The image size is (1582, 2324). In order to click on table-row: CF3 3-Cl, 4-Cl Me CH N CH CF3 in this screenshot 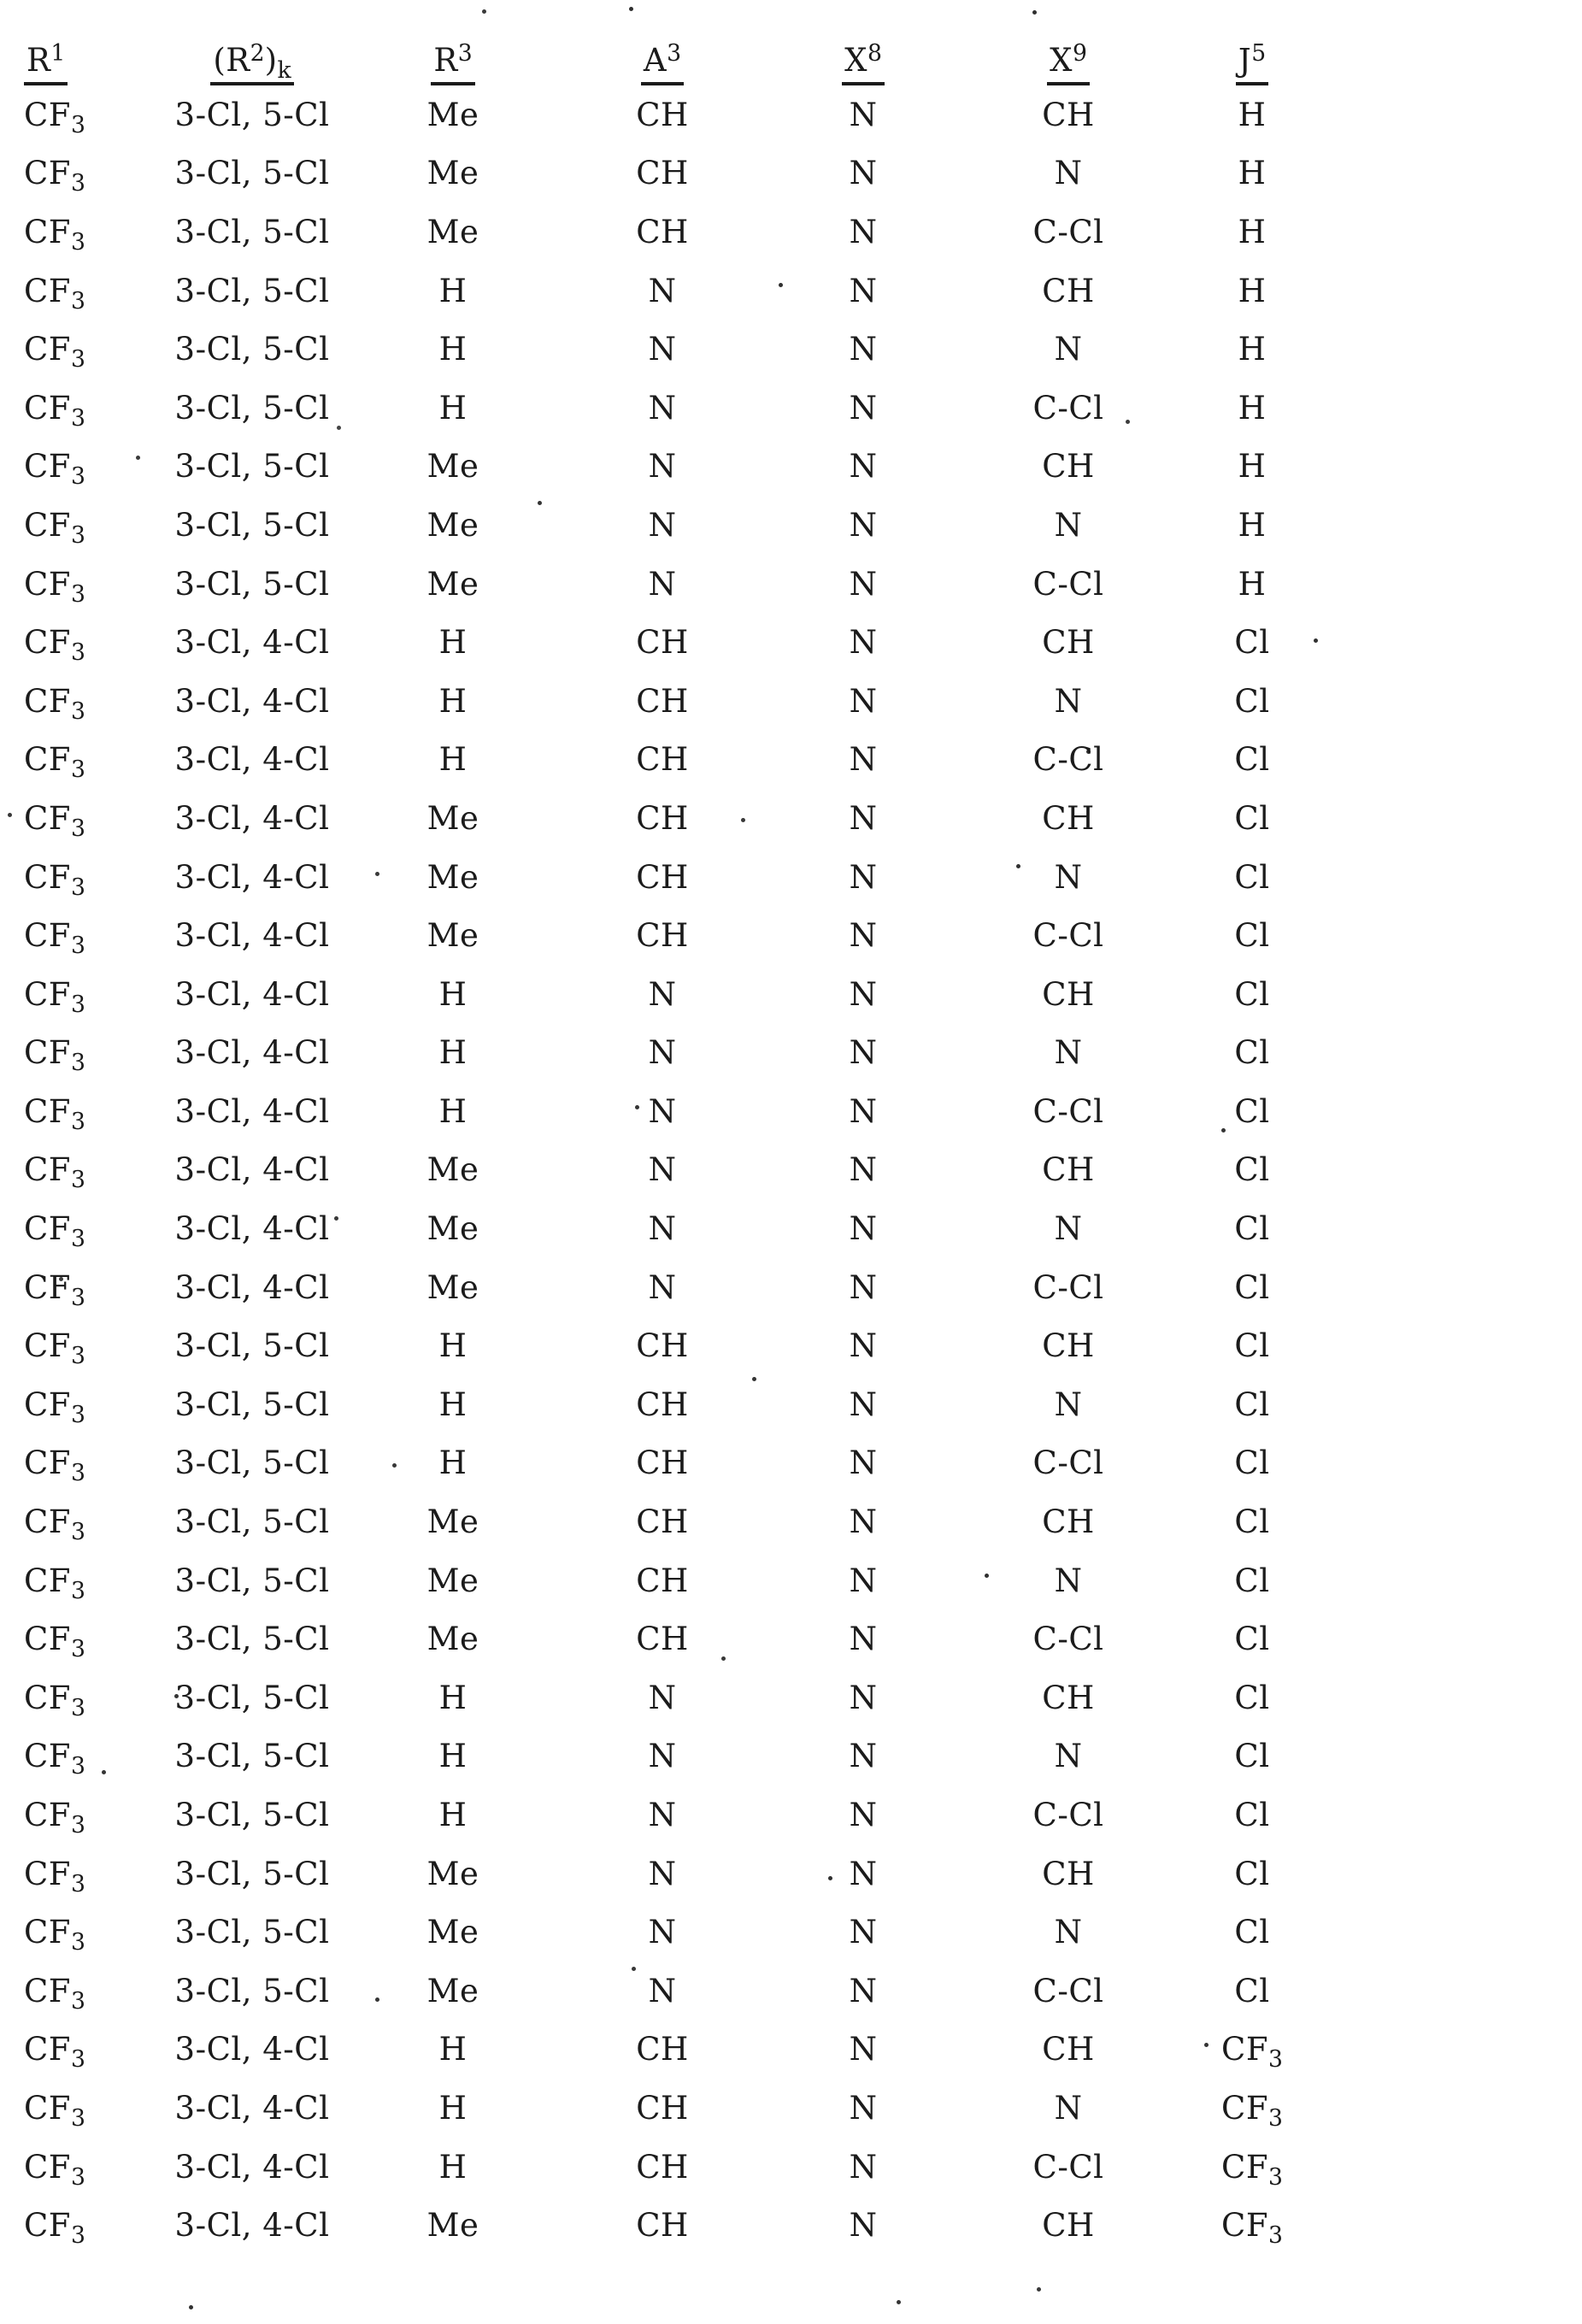, I will do `click(658, 2225)`.